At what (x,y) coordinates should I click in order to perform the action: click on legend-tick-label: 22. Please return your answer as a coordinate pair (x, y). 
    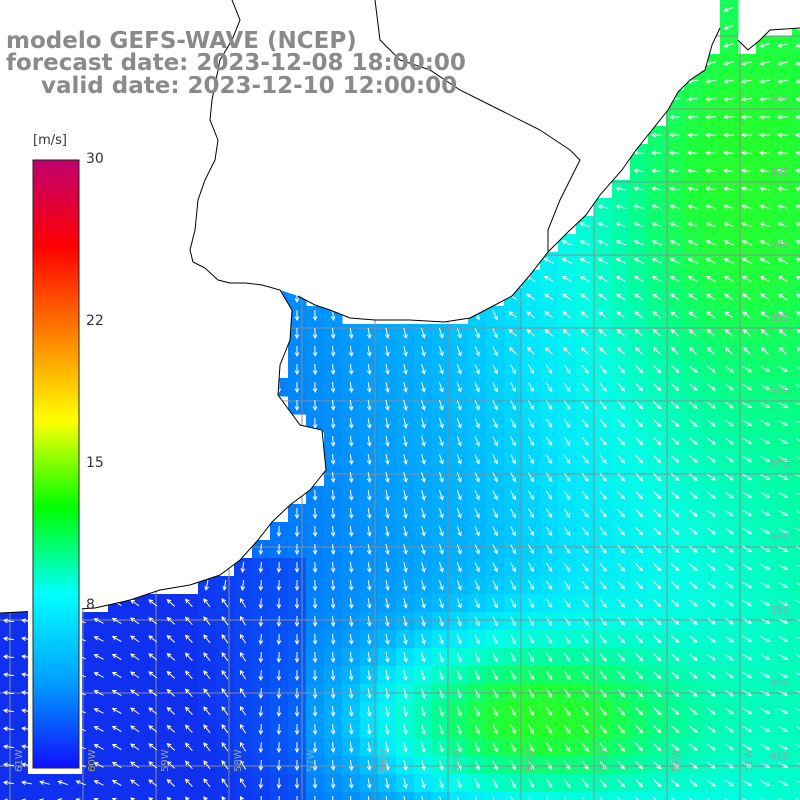
    Looking at the image, I should click on (95, 321).